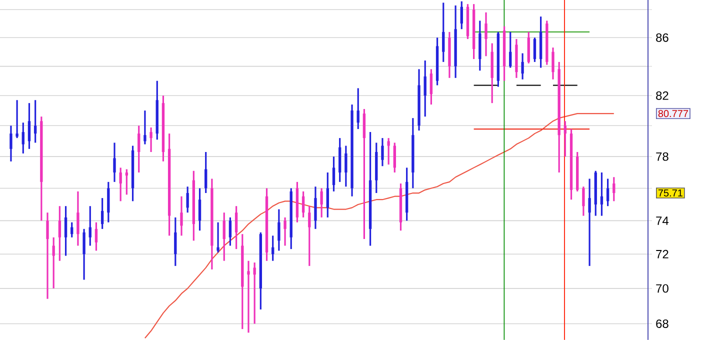  What do you see at coordinates (662, 254) in the screenshot?
I see `y-tick-label: 72` at bounding box center [662, 254].